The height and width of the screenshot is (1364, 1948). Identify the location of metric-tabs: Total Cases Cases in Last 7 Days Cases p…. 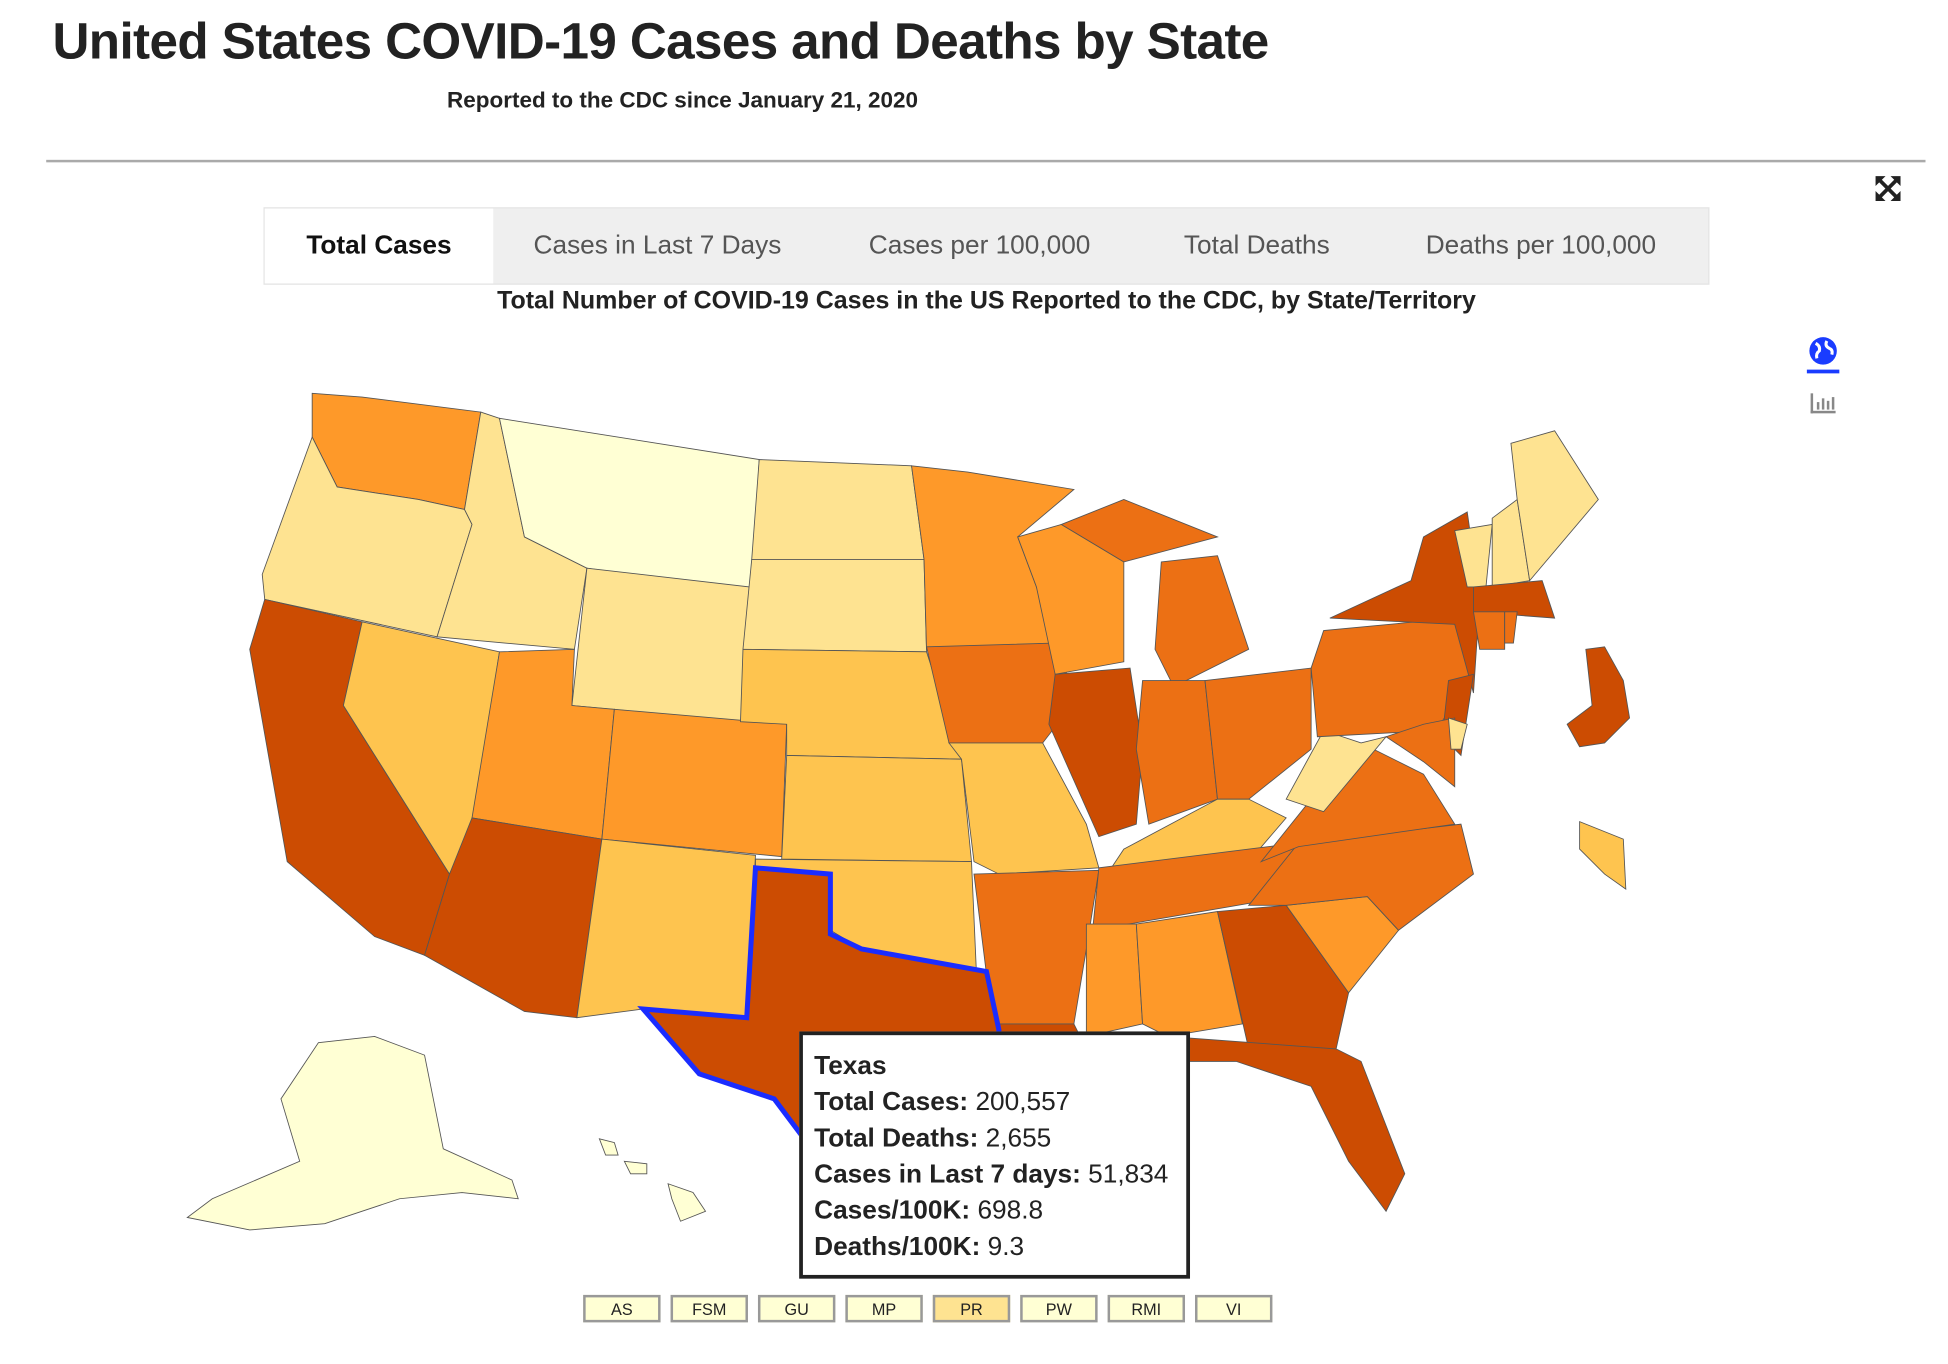
(986, 246).